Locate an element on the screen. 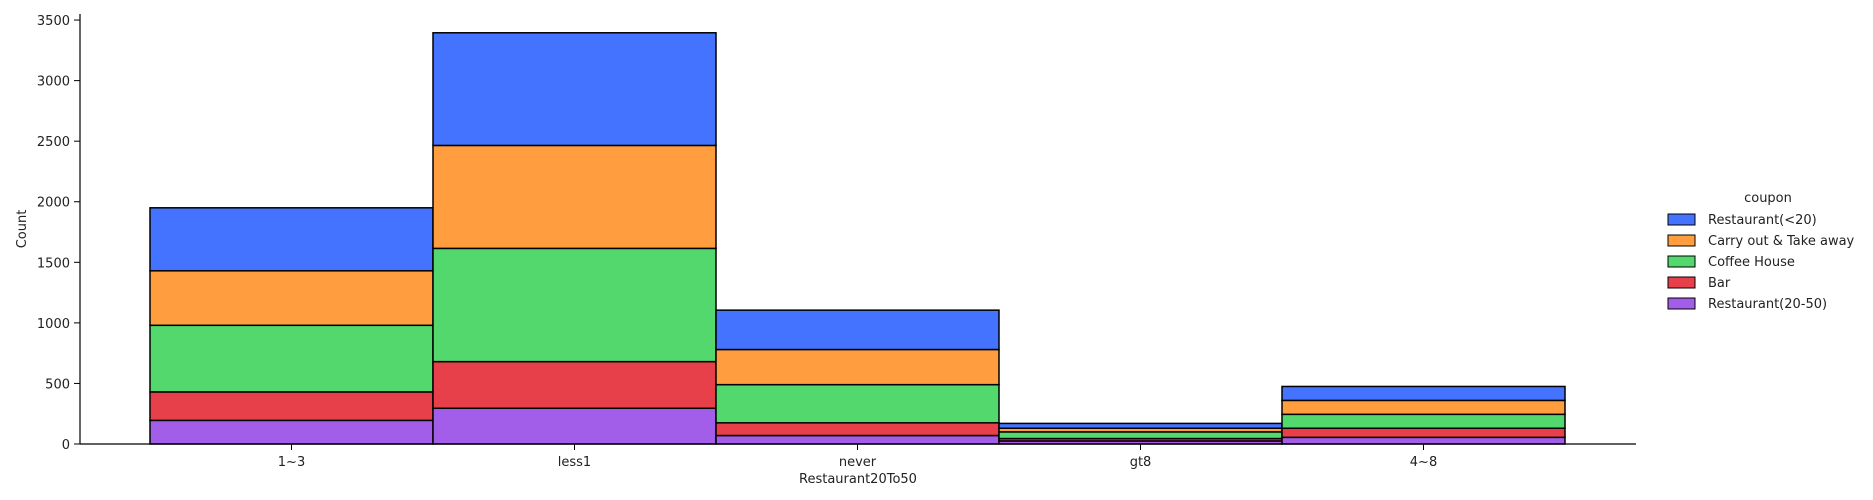  y-tick-label: 1500 is located at coordinates (53, 263).